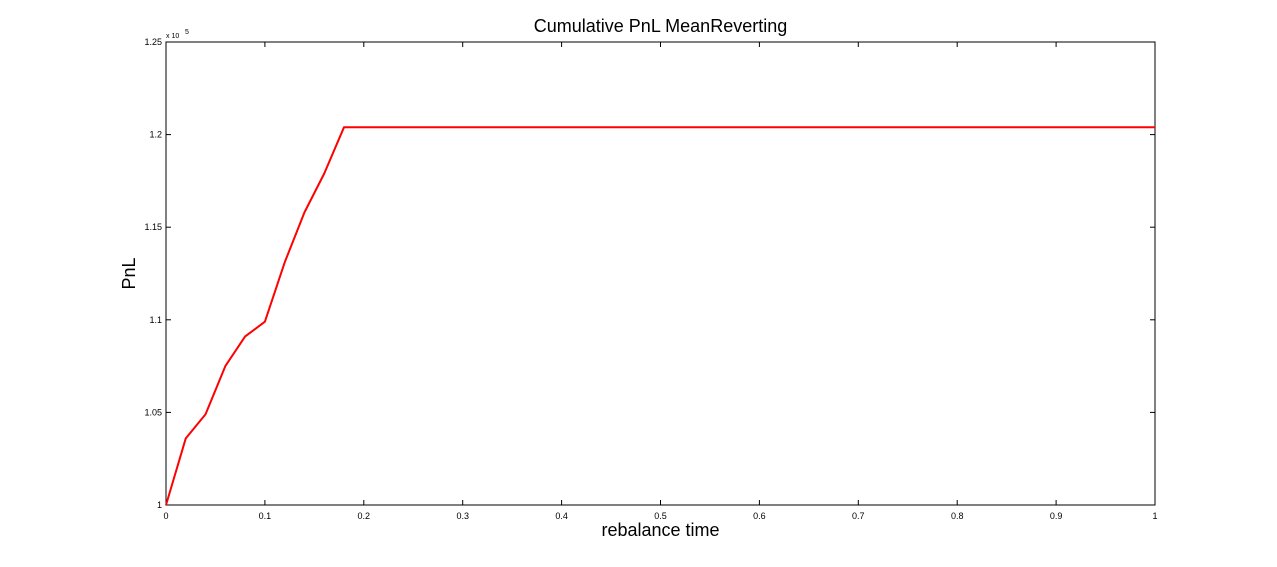 Image resolution: width=1277 pixels, height=567 pixels. I want to click on y-exponent-base: x 10, so click(172, 36).